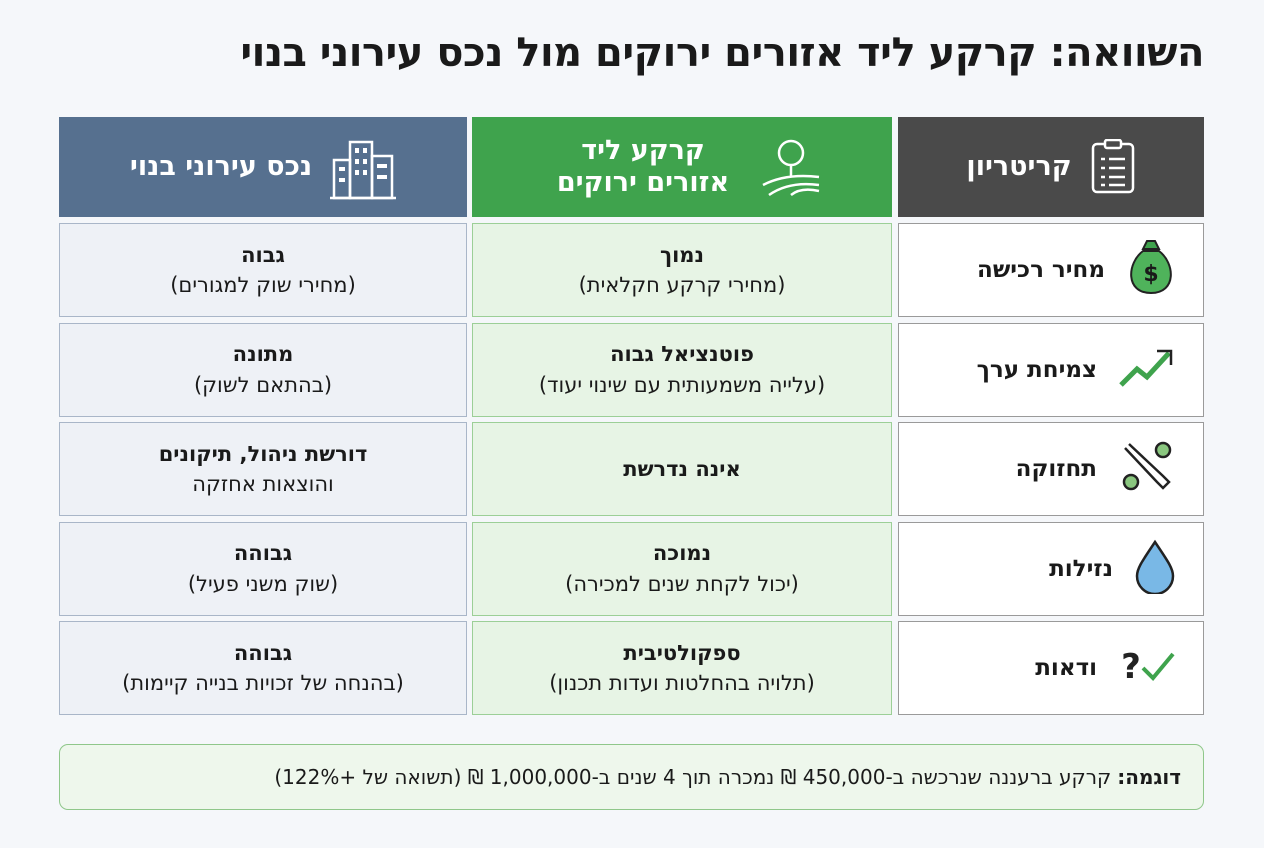  What do you see at coordinates (221, 166) in the screenshot?
I see `header-text: נכס עירוני בנוי` at bounding box center [221, 166].